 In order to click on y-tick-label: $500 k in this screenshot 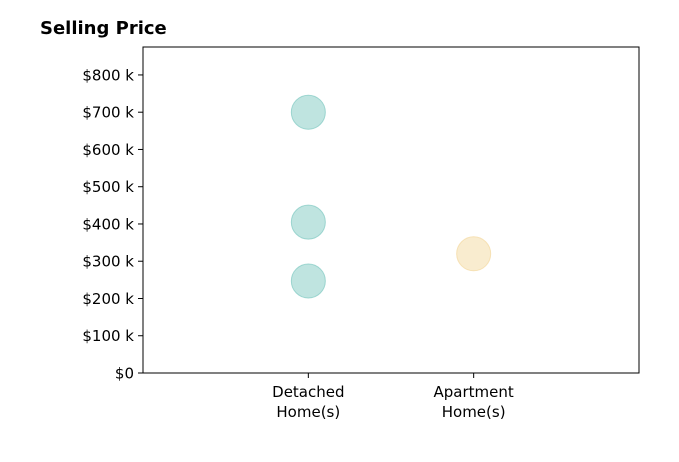, I will do `click(108, 187)`.